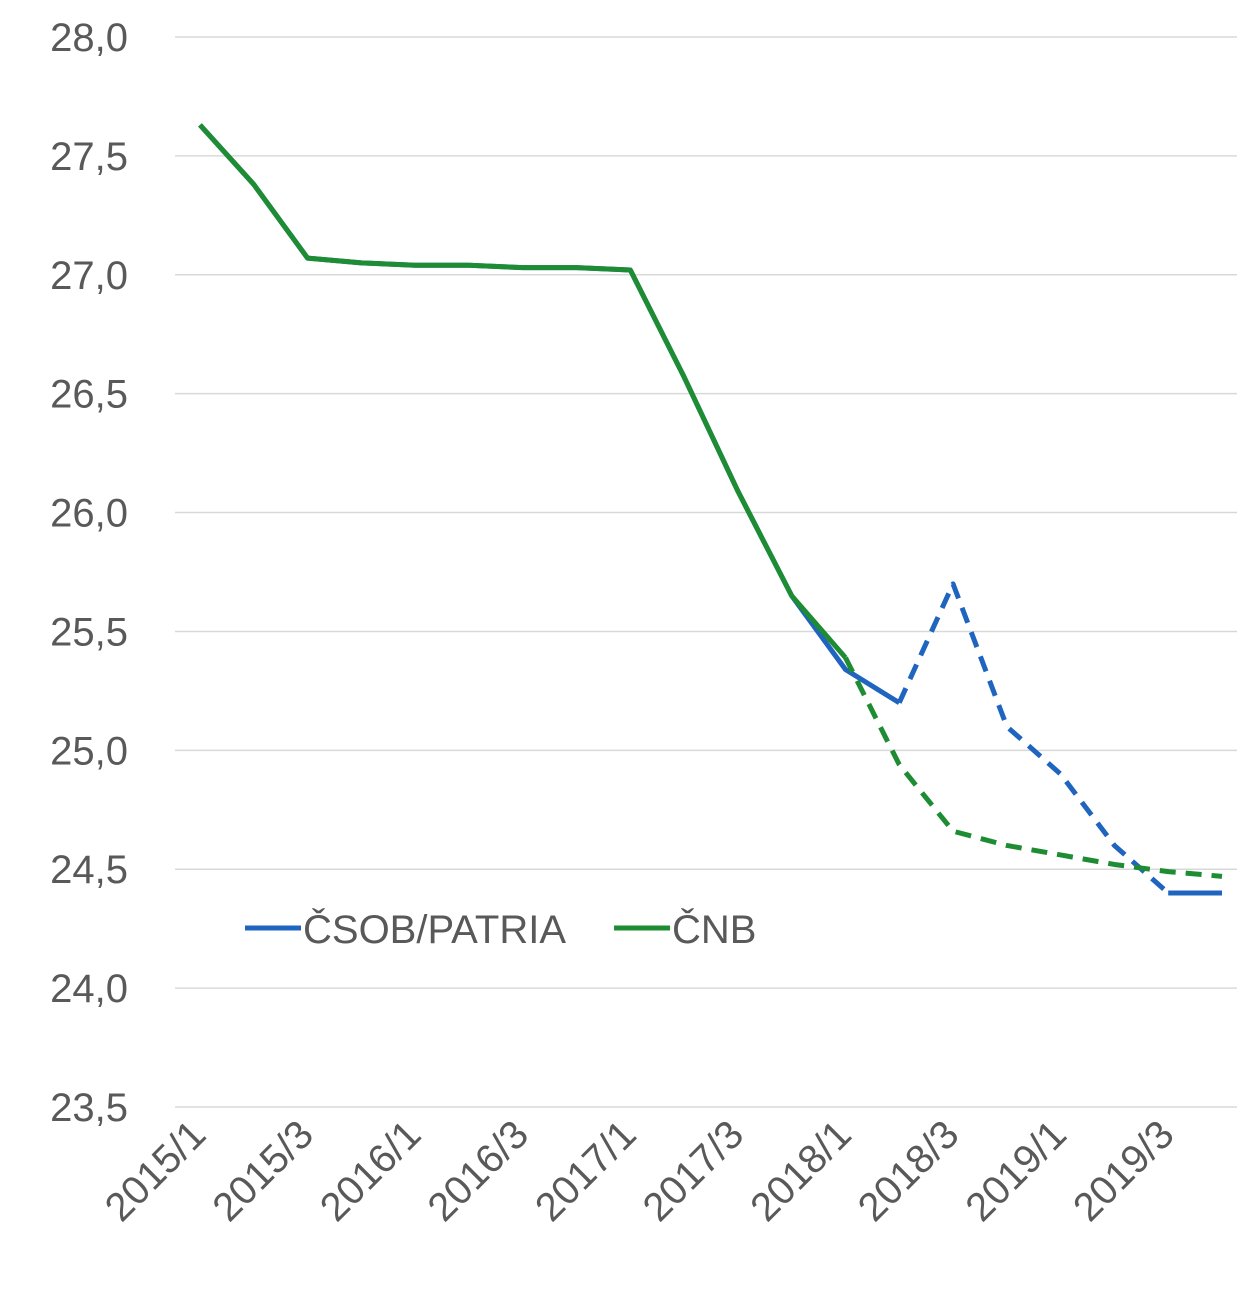 The image size is (1237, 1293). What do you see at coordinates (434, 929) in the screenshot?
I see `legend-label: ČSOB/PATRIA` at bounding box center [434, 929].